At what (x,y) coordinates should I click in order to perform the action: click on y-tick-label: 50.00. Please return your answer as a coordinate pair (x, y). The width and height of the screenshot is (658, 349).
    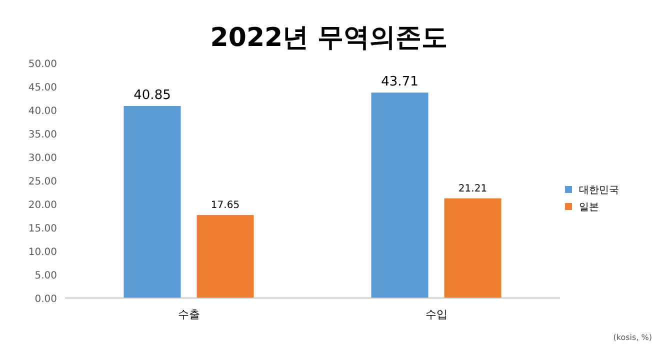
    Looking at the image, I should click on (42, 64).